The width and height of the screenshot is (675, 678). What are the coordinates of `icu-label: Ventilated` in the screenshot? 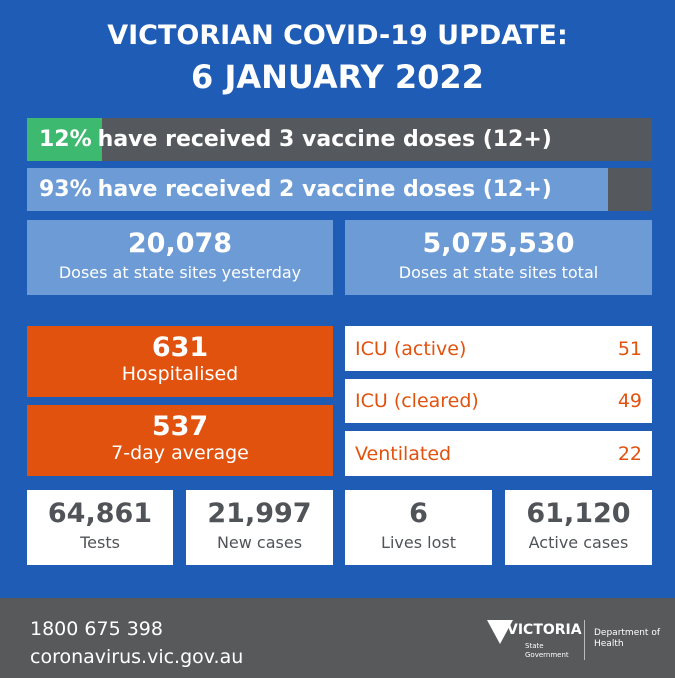 It's located at (403, 453).